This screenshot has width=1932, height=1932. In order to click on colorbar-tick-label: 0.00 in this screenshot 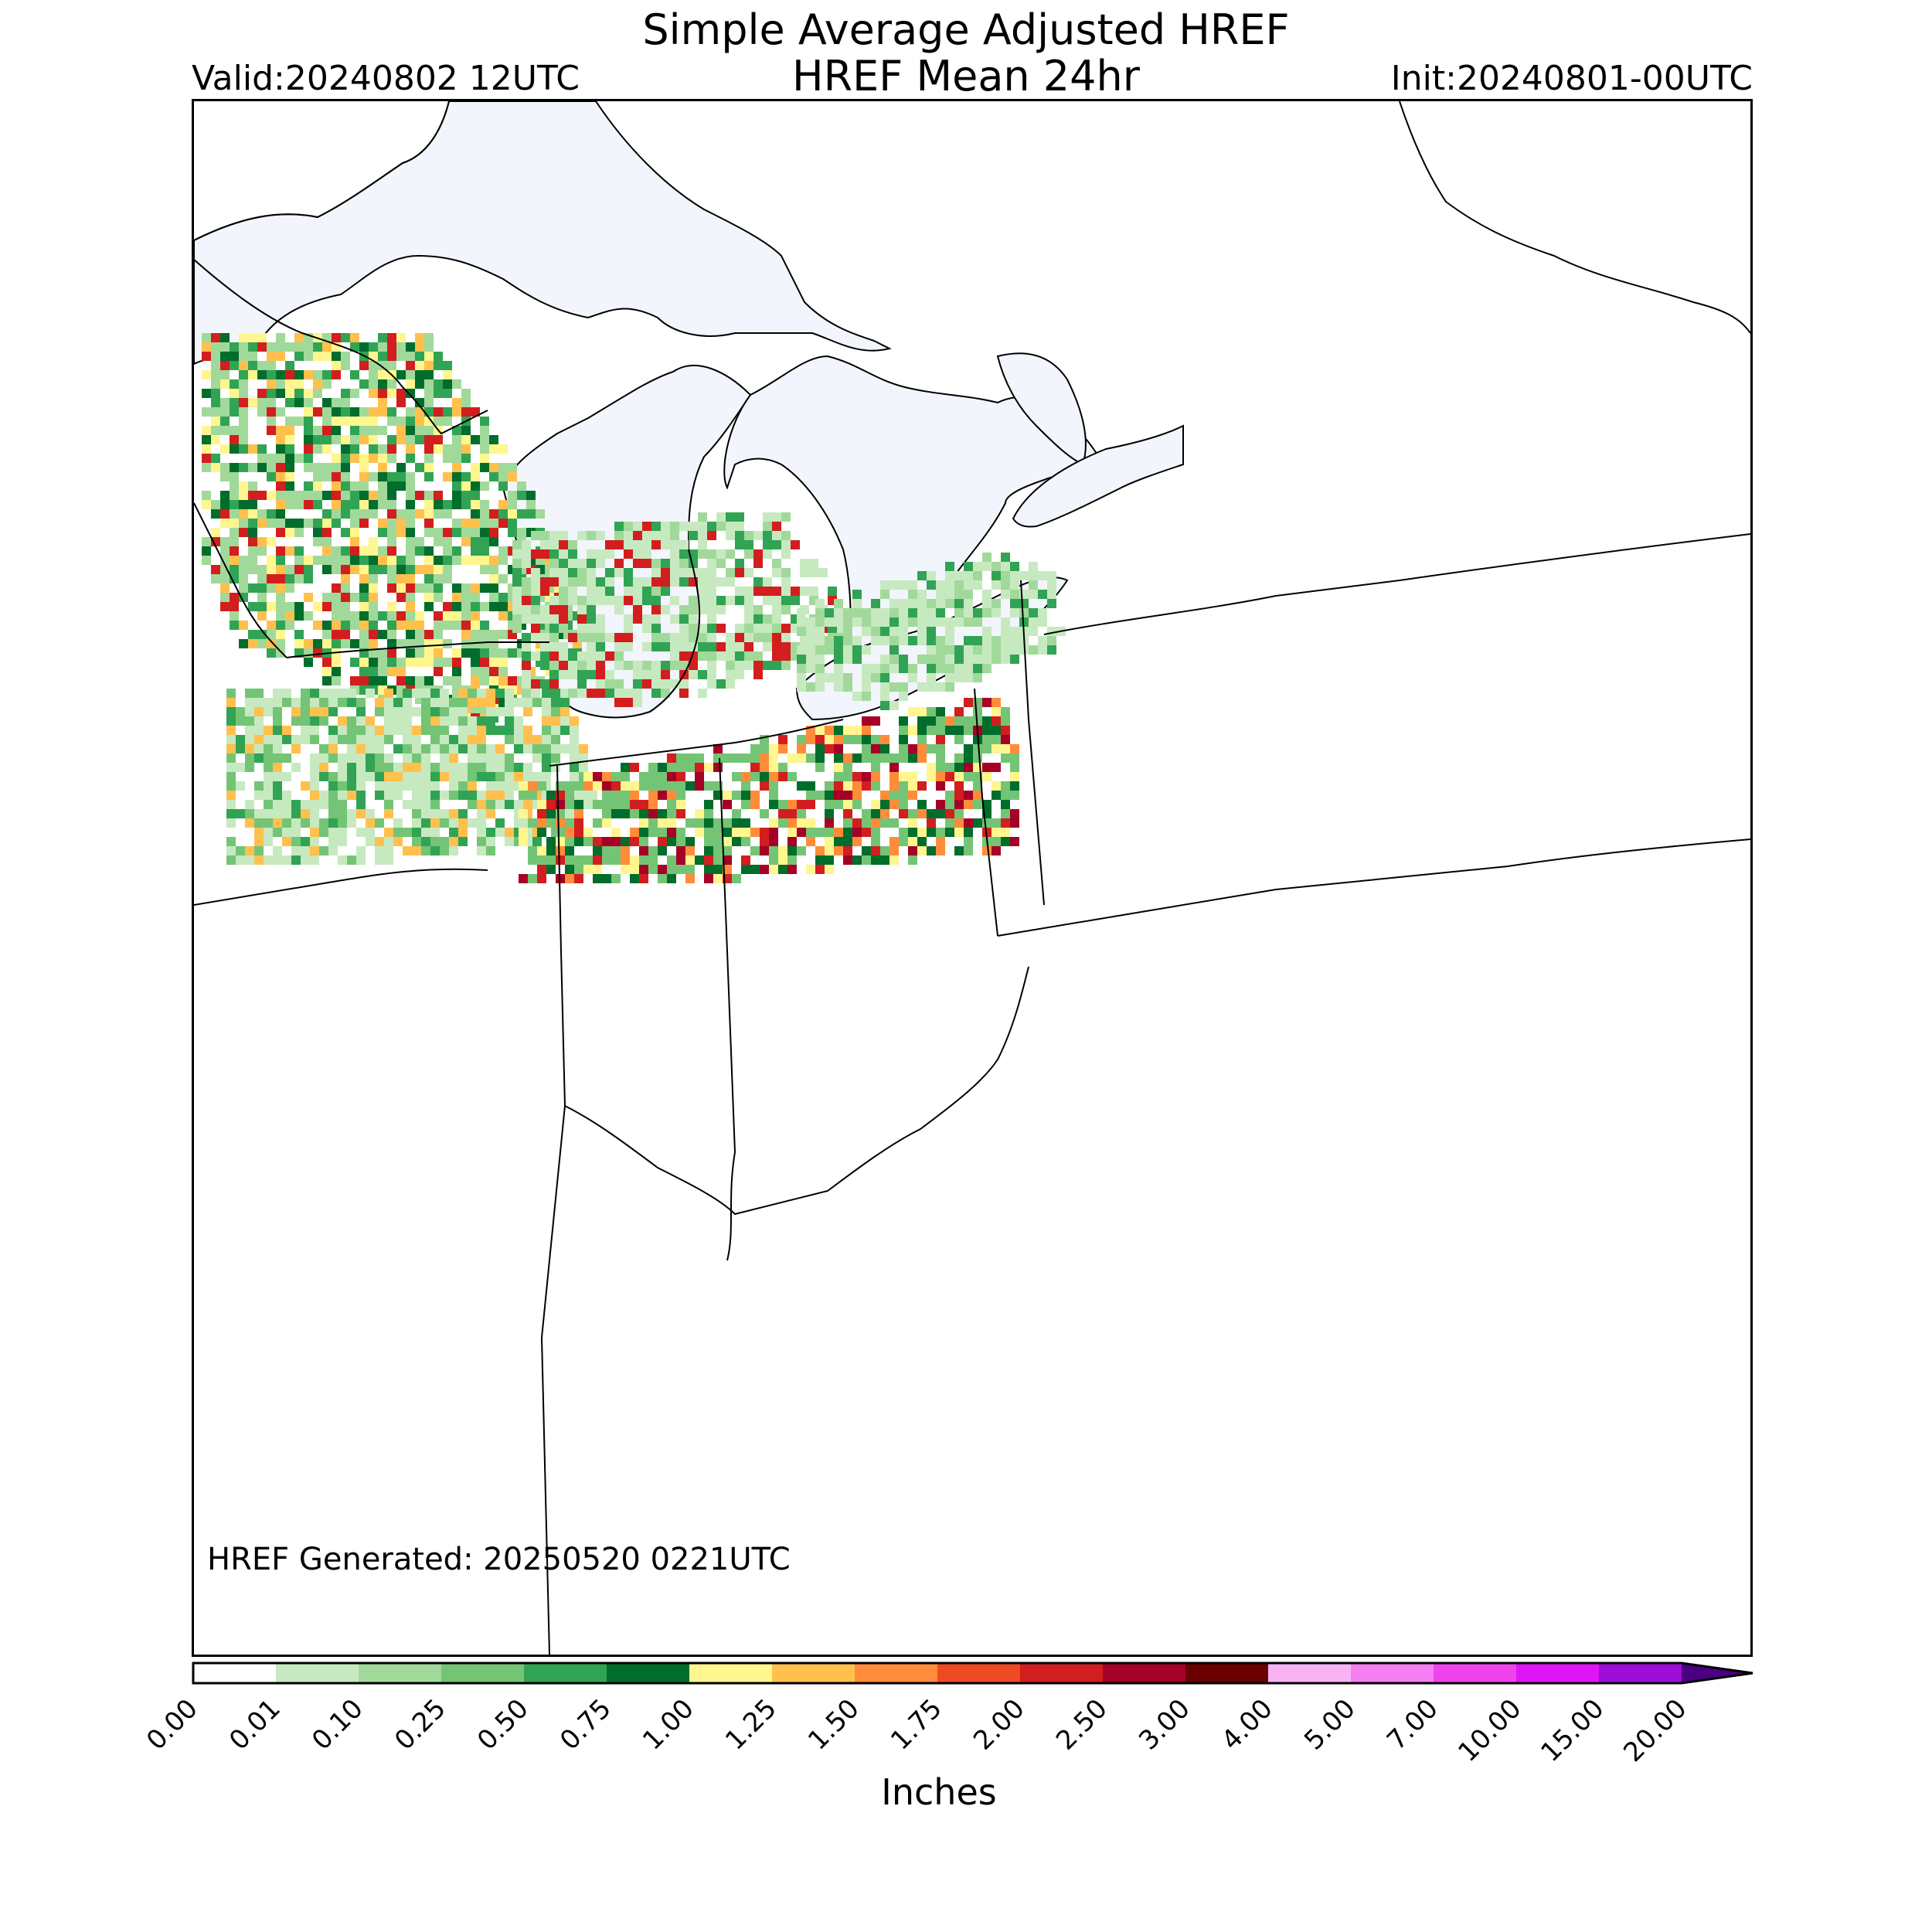, I will do `click(173, 1725)`.